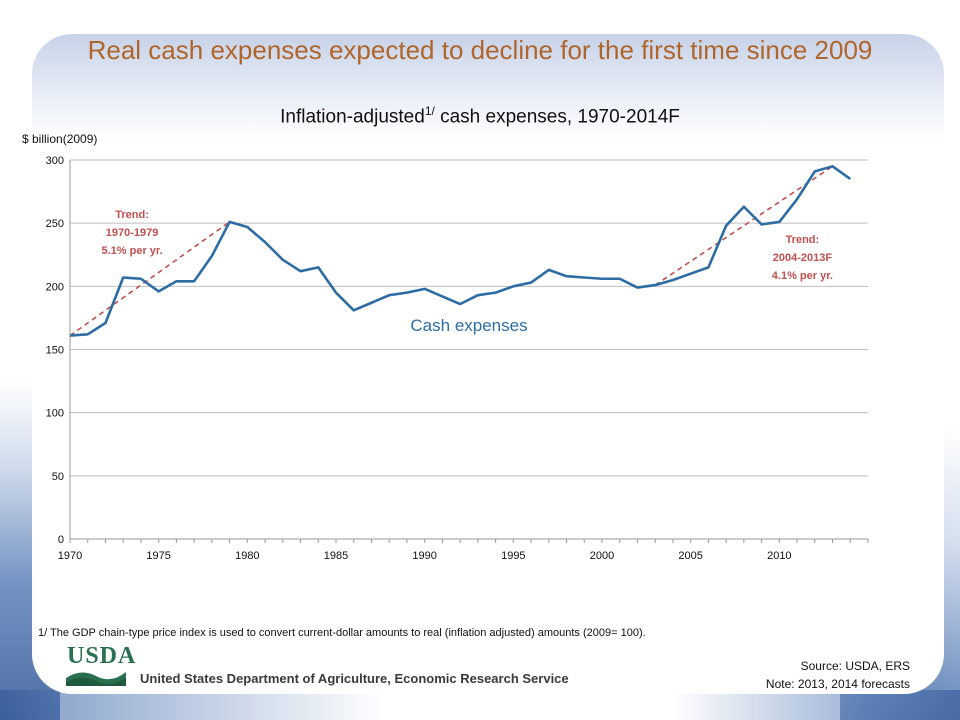 Image resolution: width=960 pixels, height=720 pixels. Describe the element at coordinates (96, 679) in the screenshot. I see `usda-logo-icon` at that location.